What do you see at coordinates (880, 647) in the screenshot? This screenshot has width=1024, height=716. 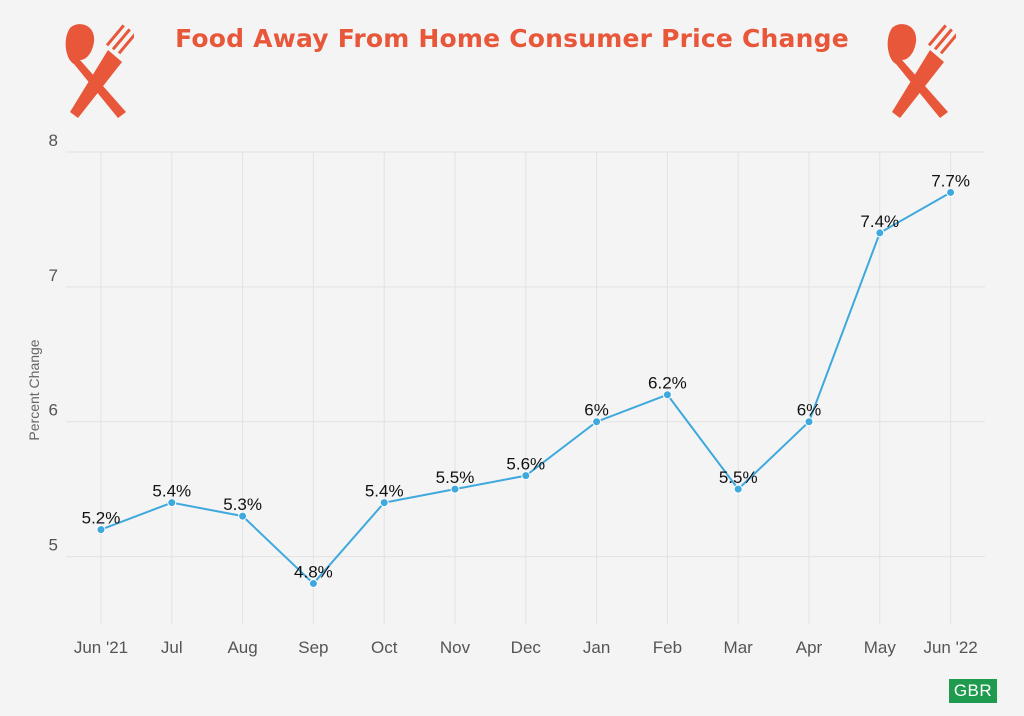 I see `x-tick-label: May` at bounding box center [880, 647].